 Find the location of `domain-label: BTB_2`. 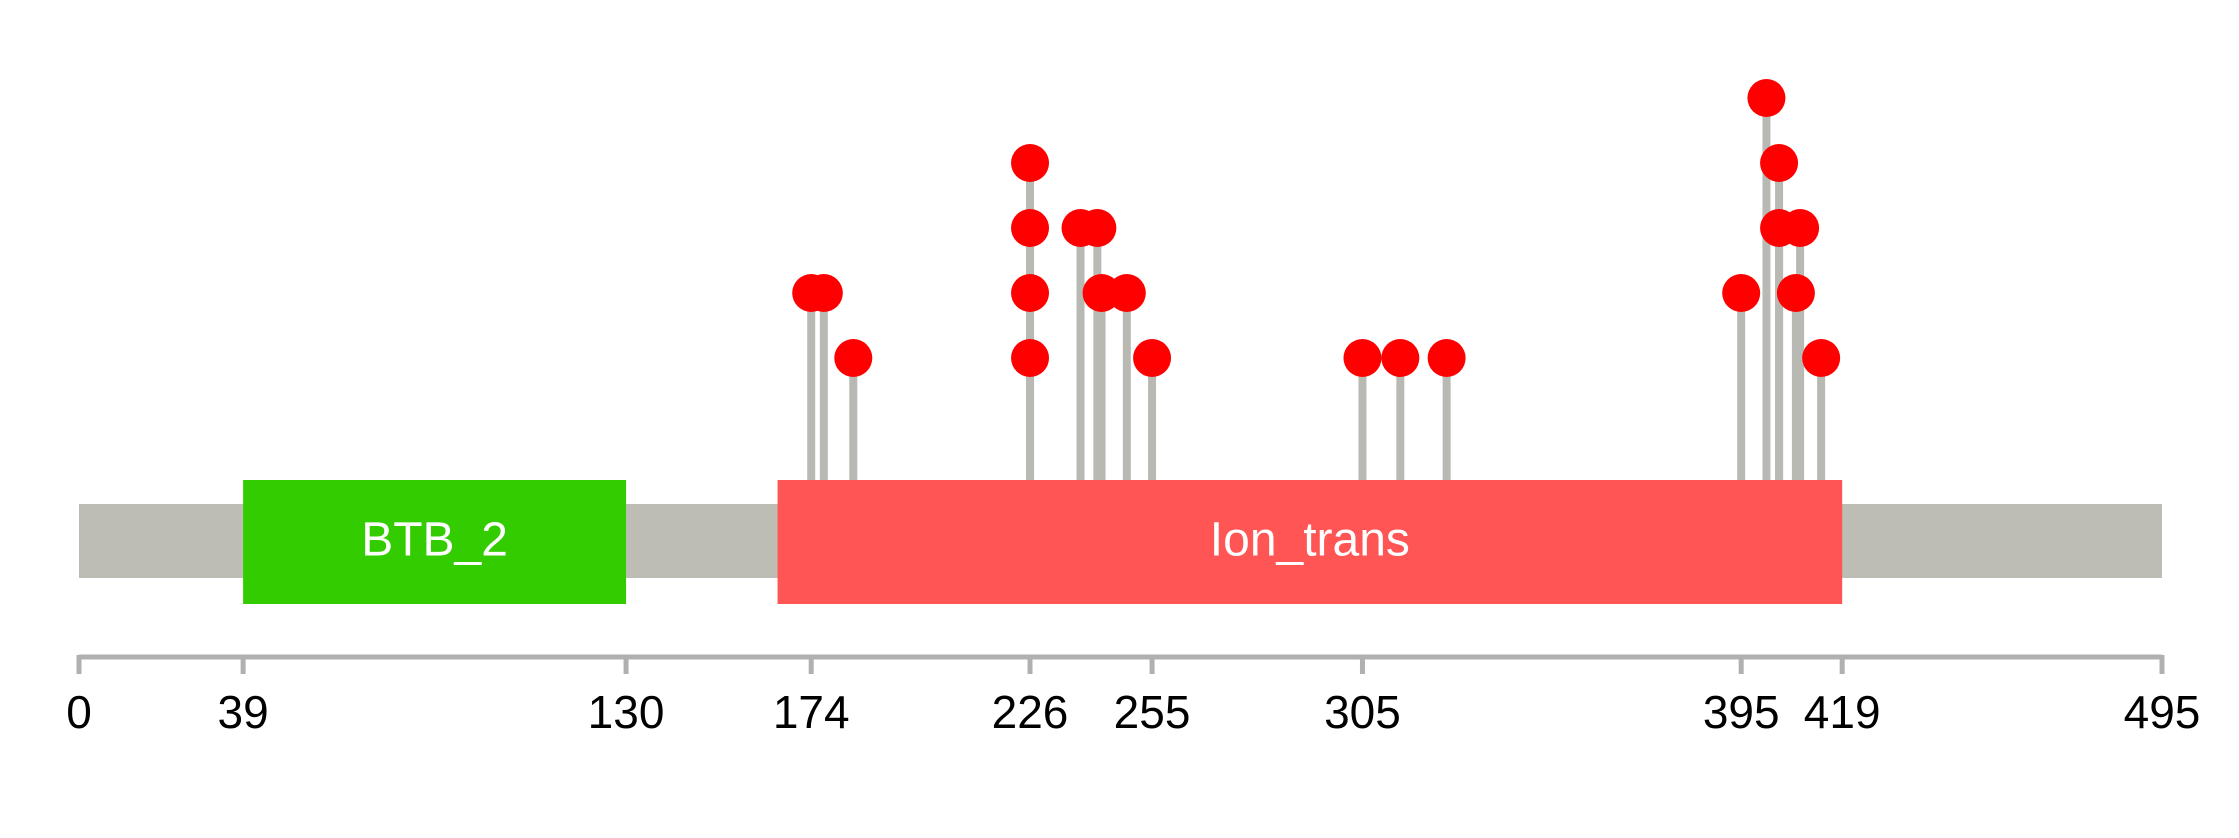

domain-label: BTB_2 is located at coordinates (434, 540).